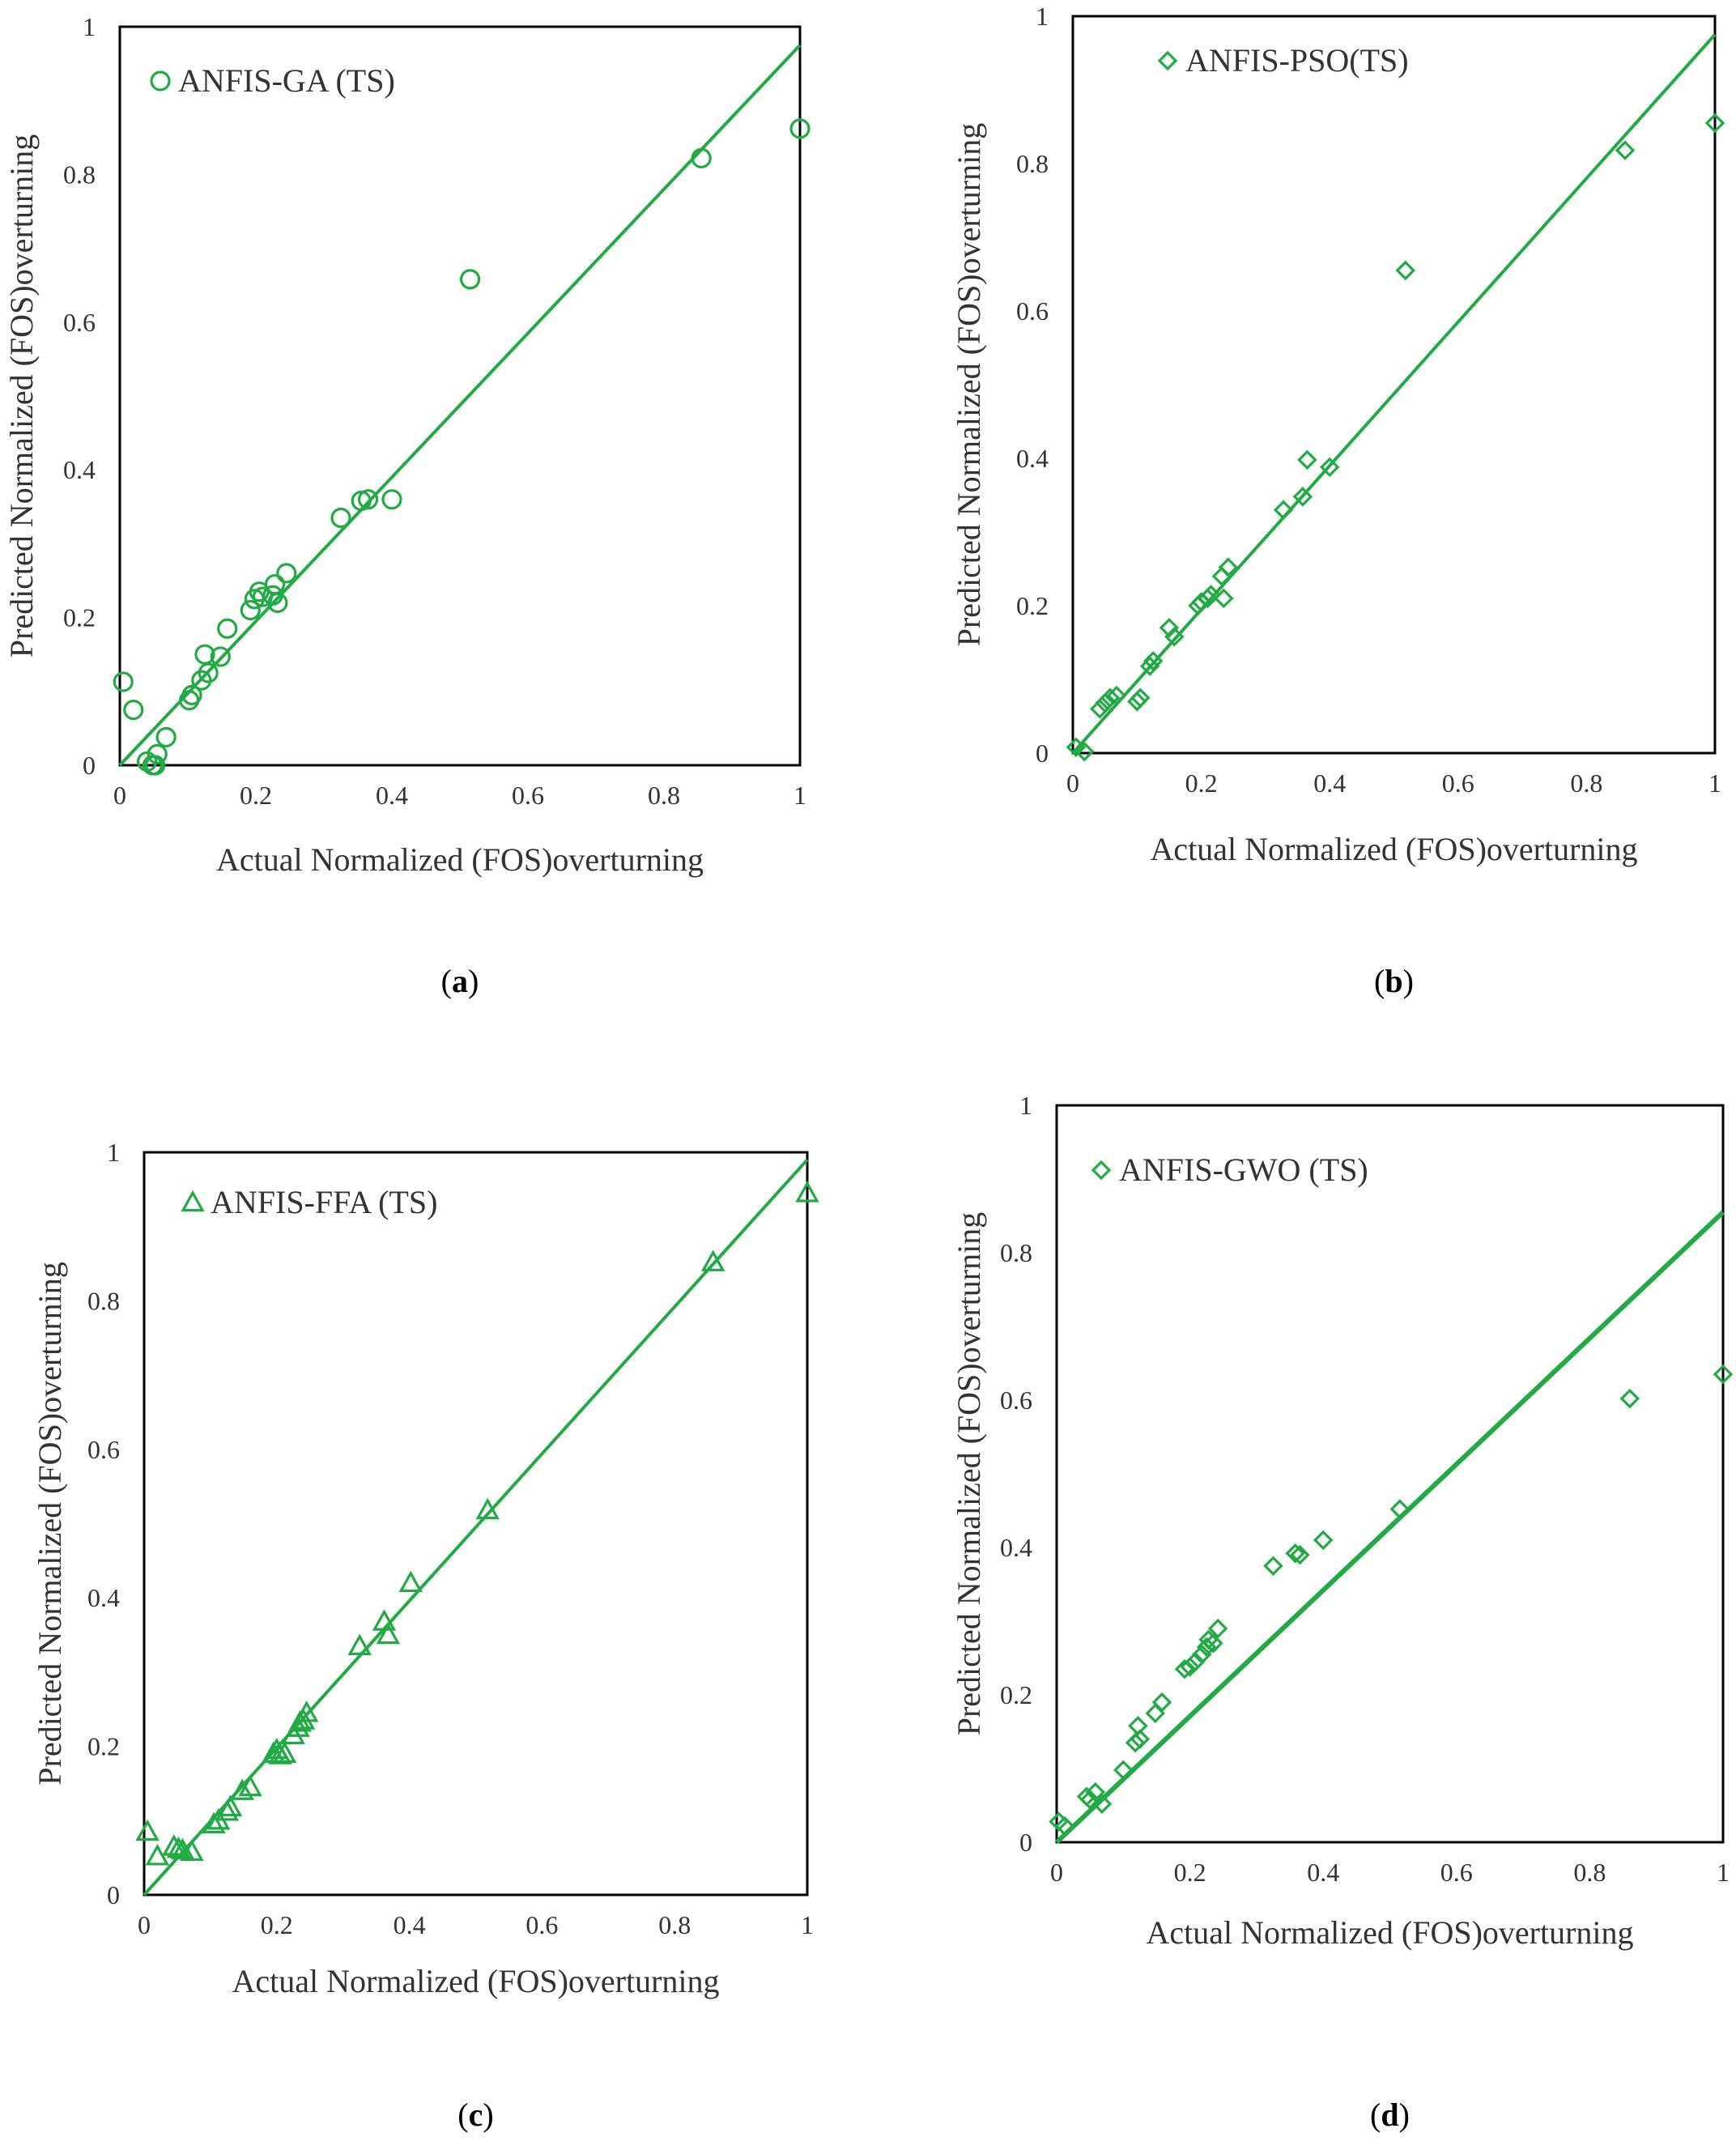 This screenshot has width=1736, height=2154. Describe the element at coordinates (1297, 60) in the screenshot. I see `legend-label: ANFIS-PSO(TS)` at that location.